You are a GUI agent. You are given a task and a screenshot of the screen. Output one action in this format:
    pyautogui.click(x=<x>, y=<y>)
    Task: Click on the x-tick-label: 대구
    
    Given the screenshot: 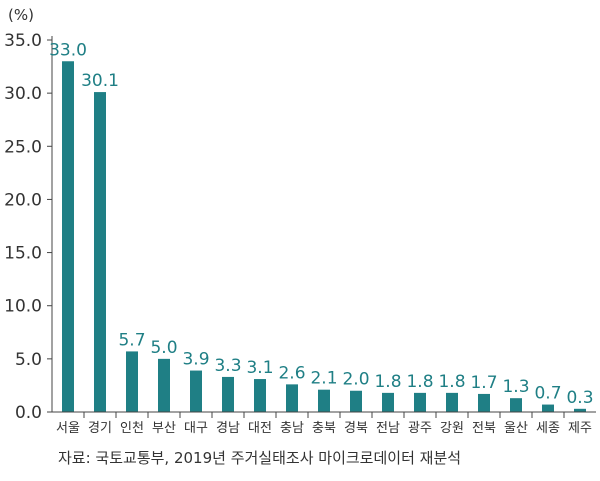 What is the action you would take?
    pyautogui.click(x=196, y=428)
    